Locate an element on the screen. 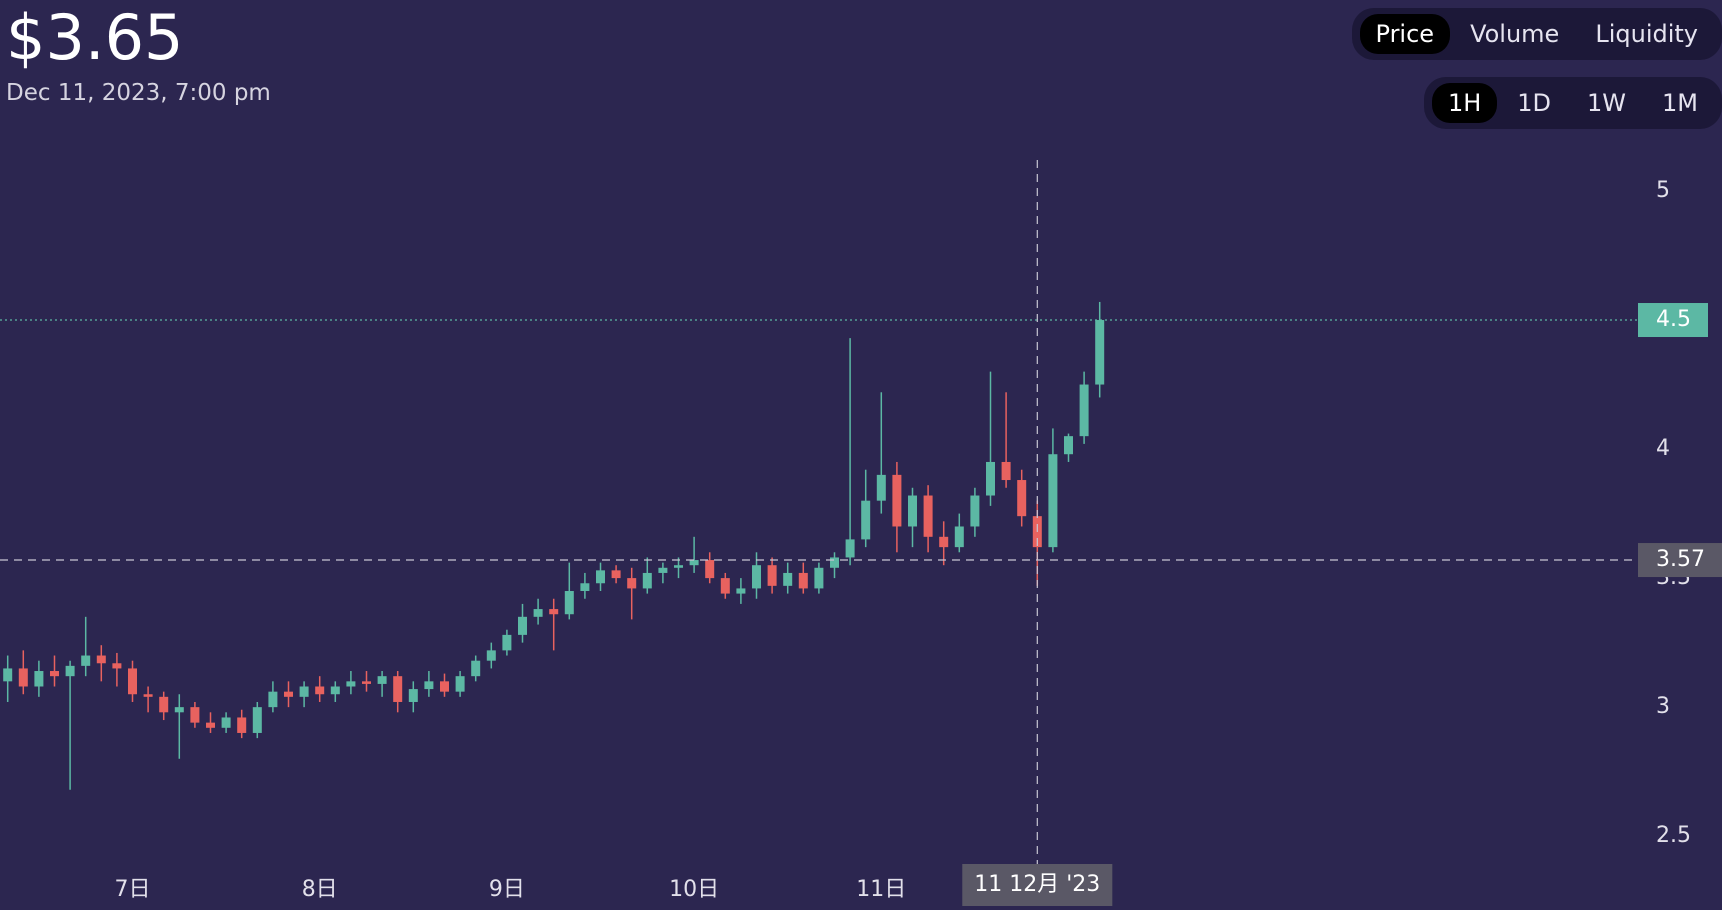  tab: 1M is located at coordinates (1680, 103).